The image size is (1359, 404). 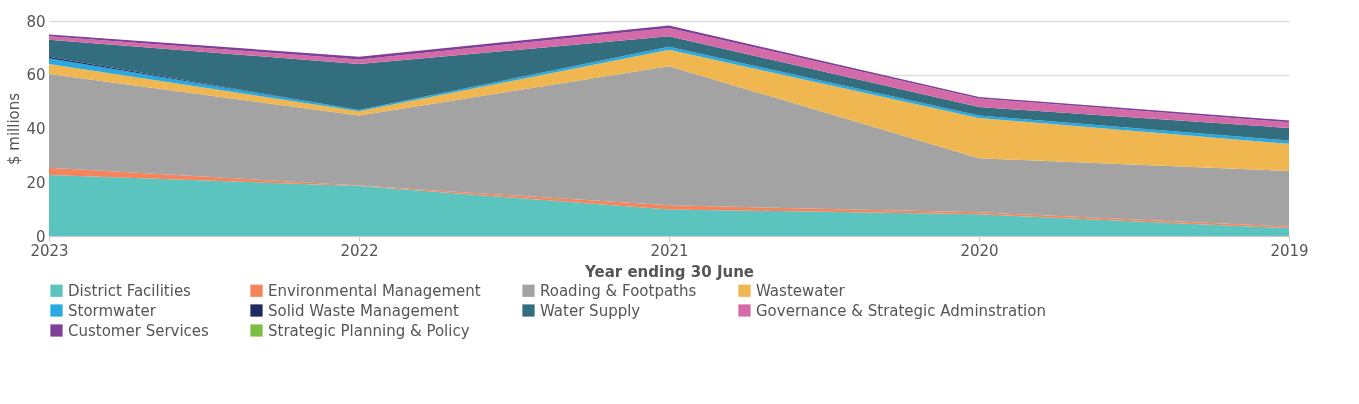 I want to click on y-tick-label: 40, so click(x=36, y=129).